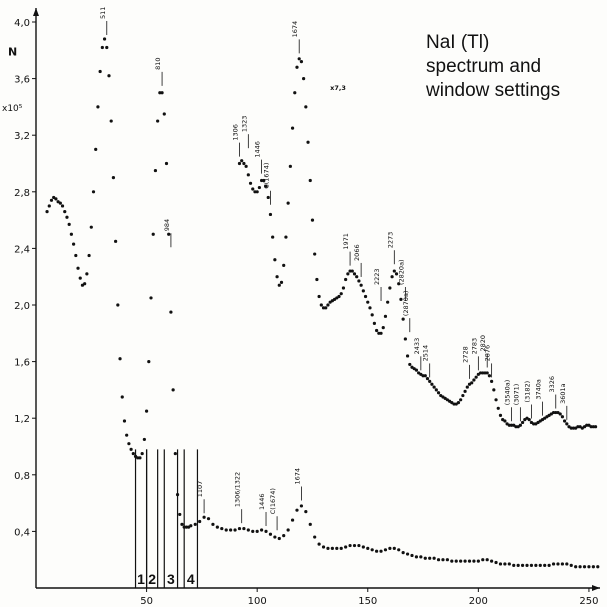 Image resolution: width=607 pixels, height=607 pixels. I want to click on annotation-label: (3540a), so click(508, 393).